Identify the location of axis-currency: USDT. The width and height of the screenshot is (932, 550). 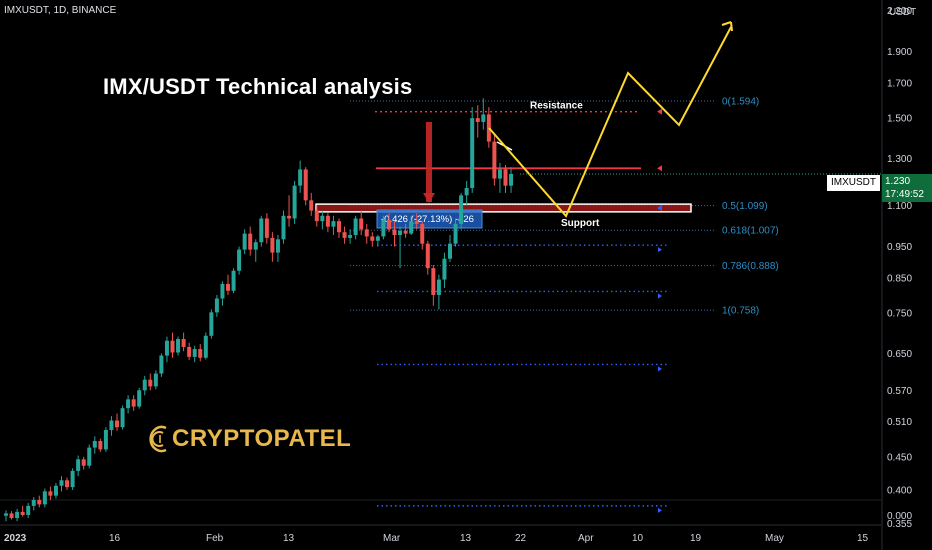
(902, 12).